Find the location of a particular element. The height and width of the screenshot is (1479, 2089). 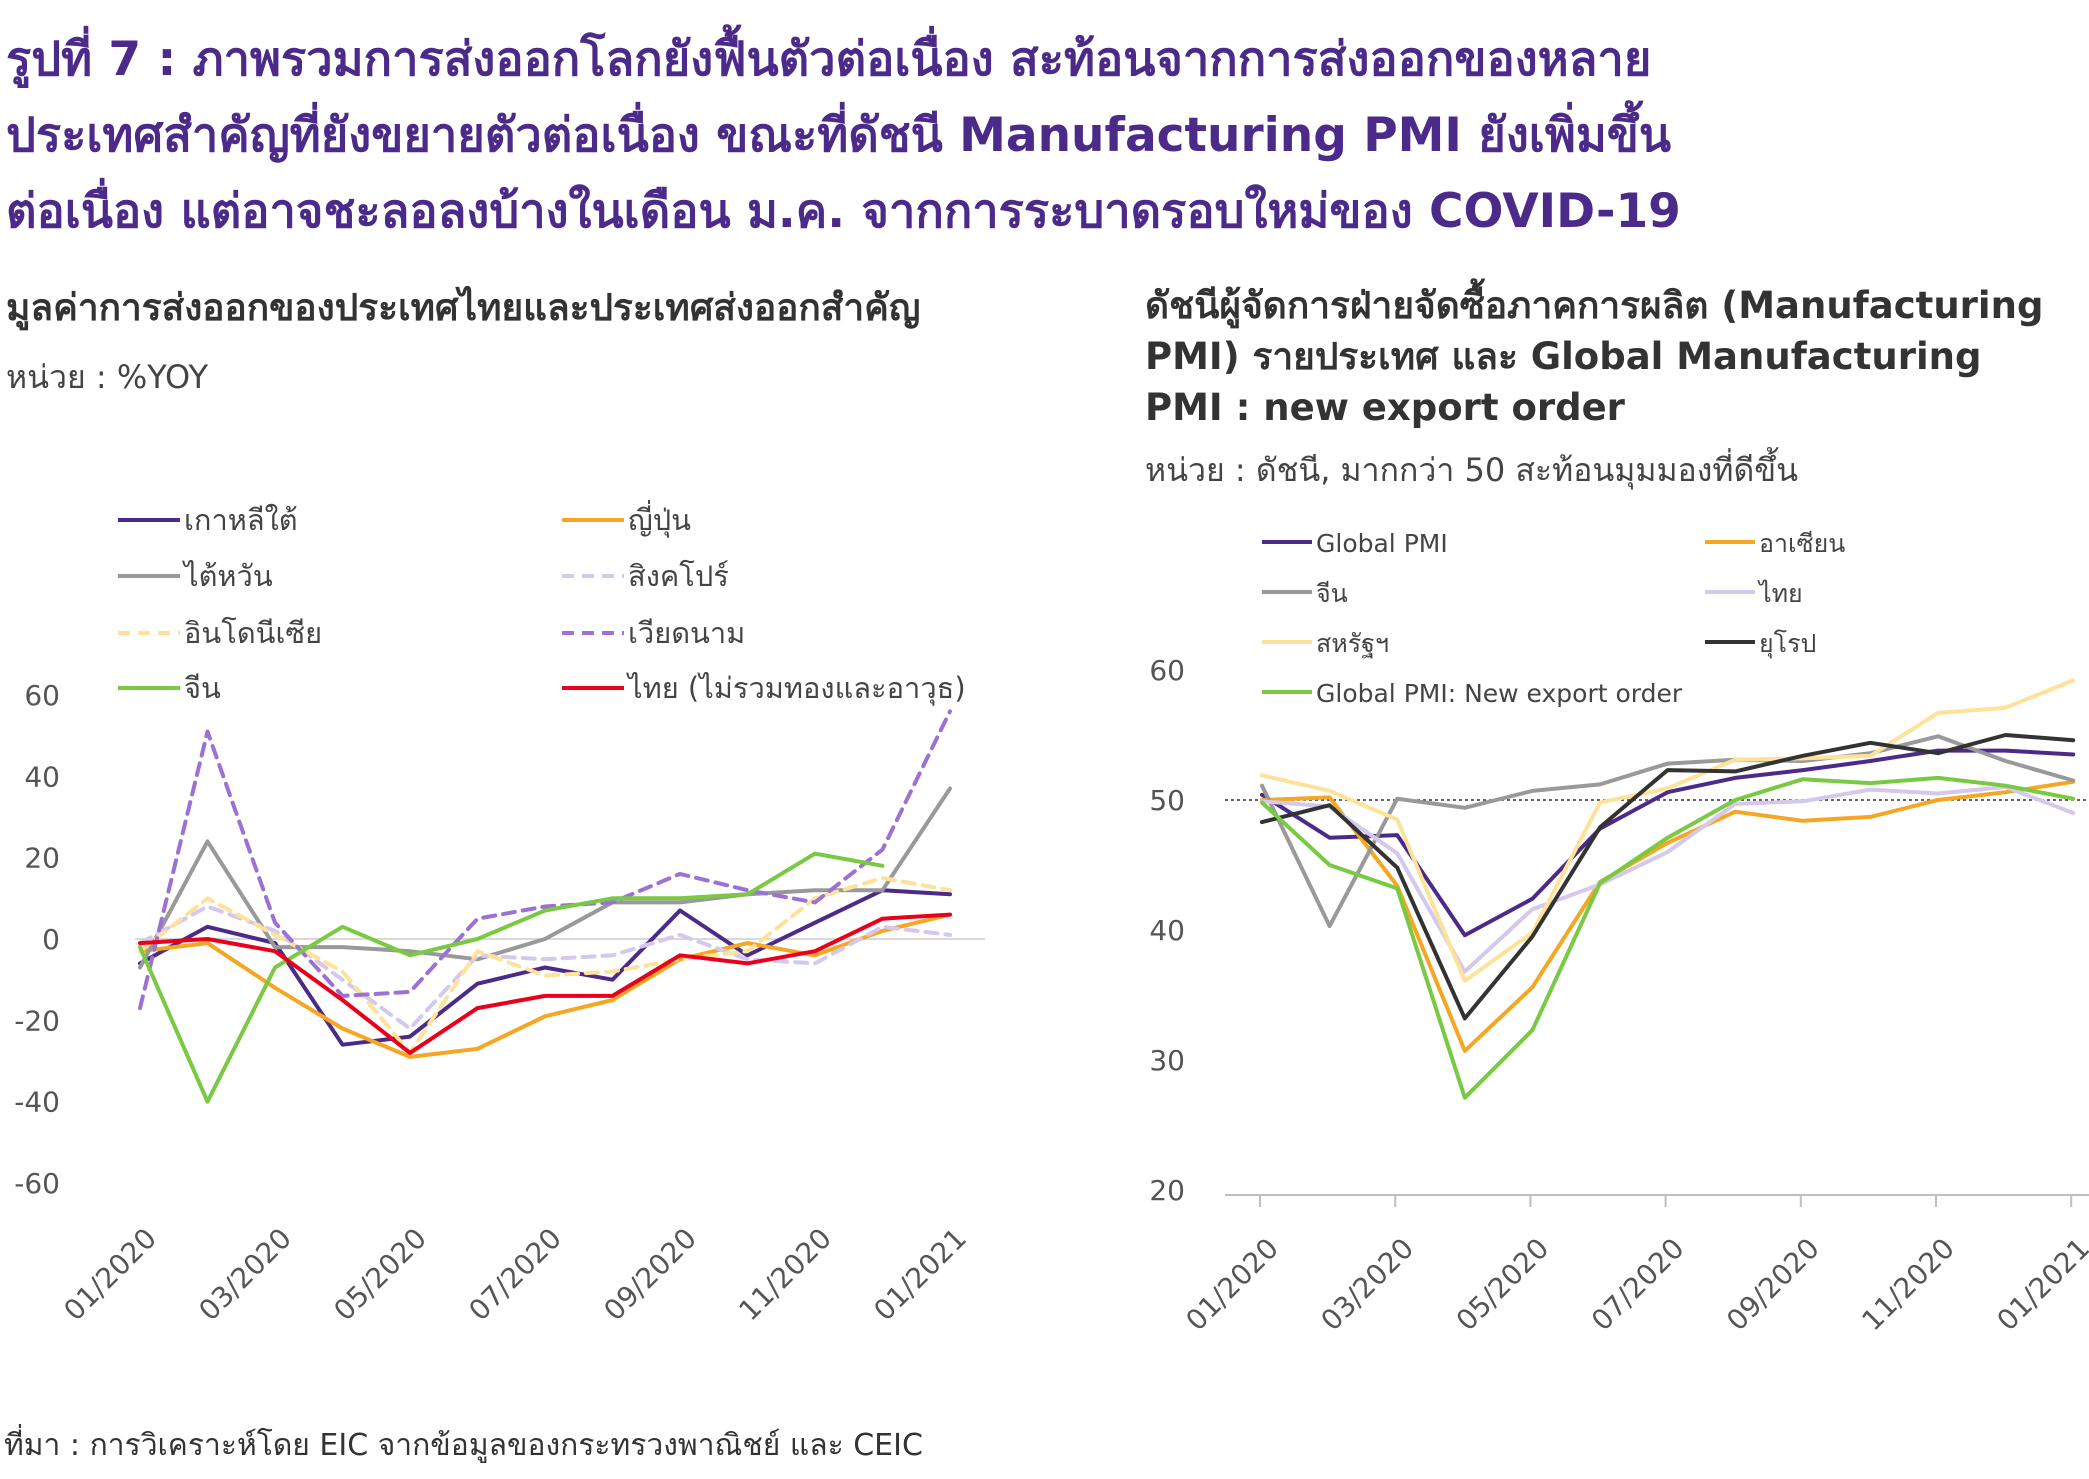

y-tick-label: 0 is located at coordinates (51, 939).